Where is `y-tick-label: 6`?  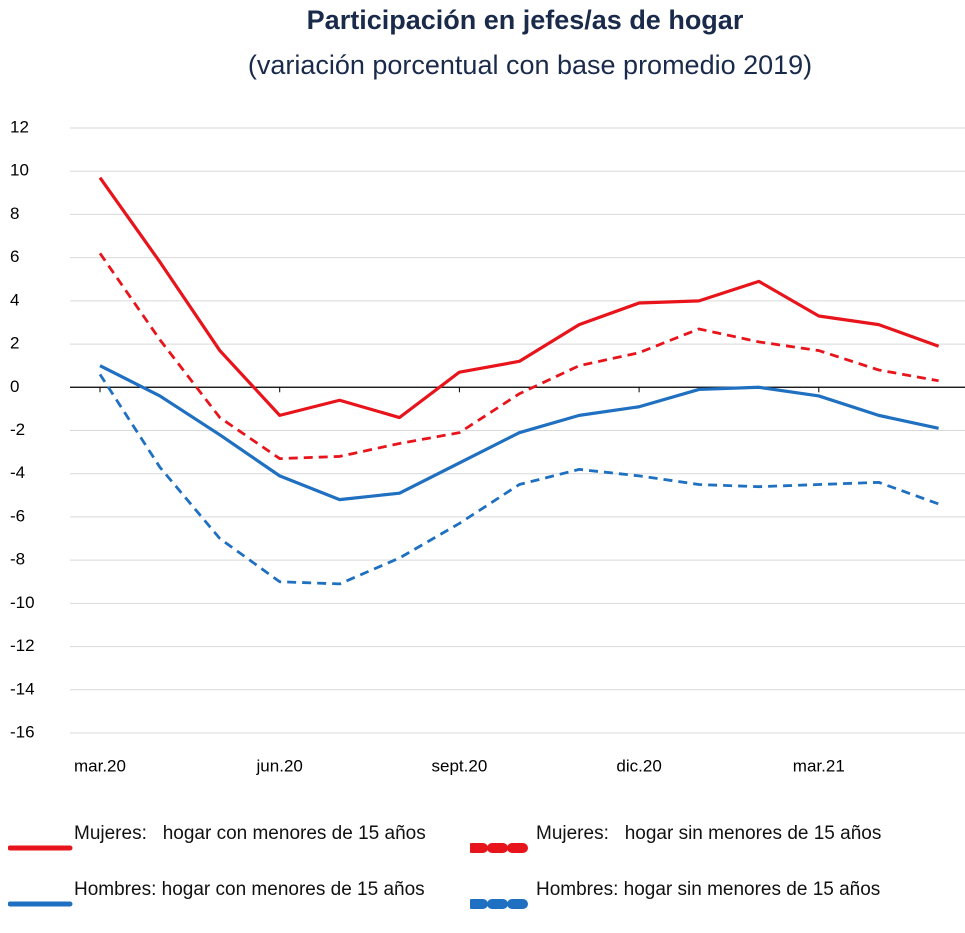 y-tick-label: 6 is located at coordinates (14, 256).